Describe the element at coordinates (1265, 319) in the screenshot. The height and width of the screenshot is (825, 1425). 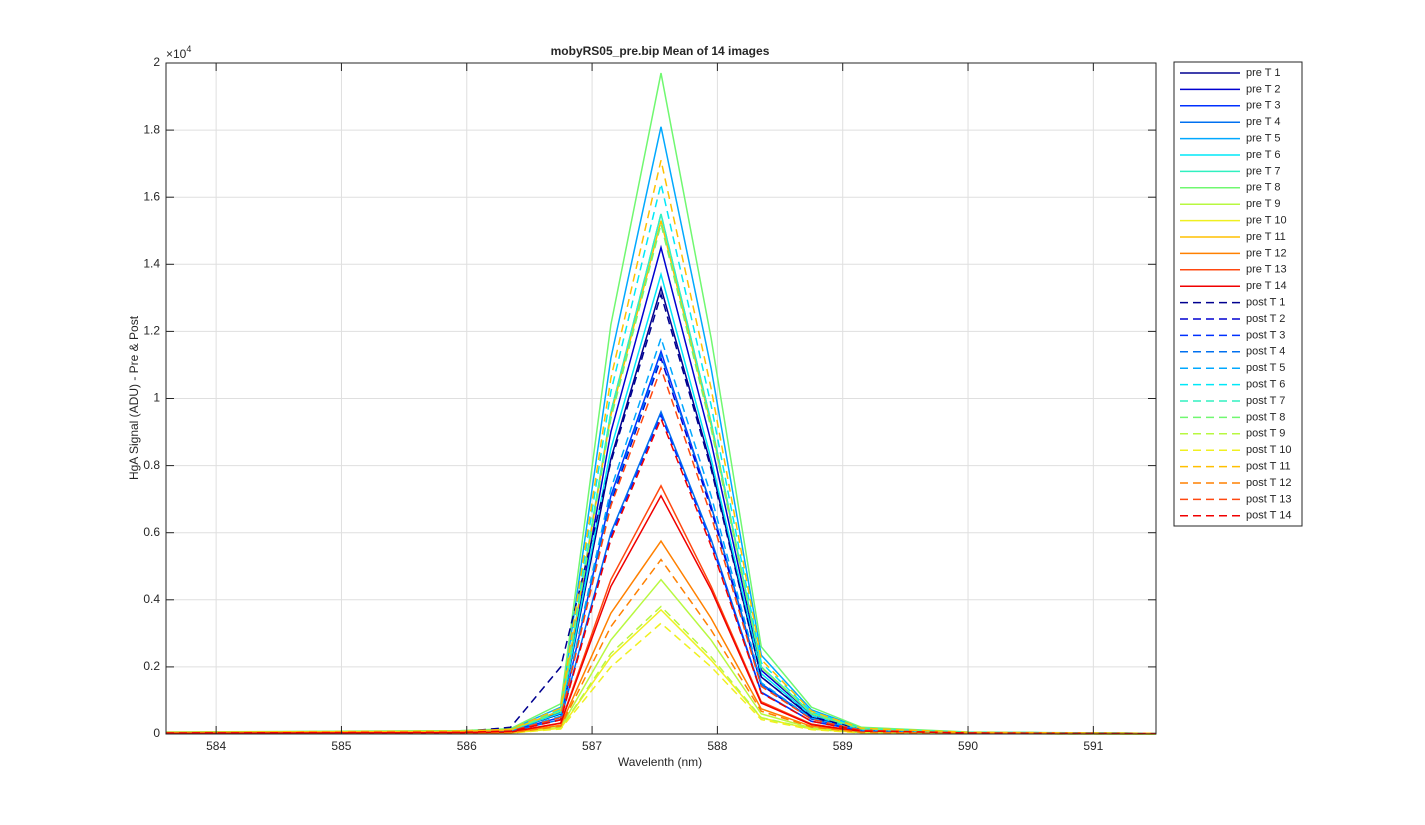
I see `legend-label: post T 2` at that location.